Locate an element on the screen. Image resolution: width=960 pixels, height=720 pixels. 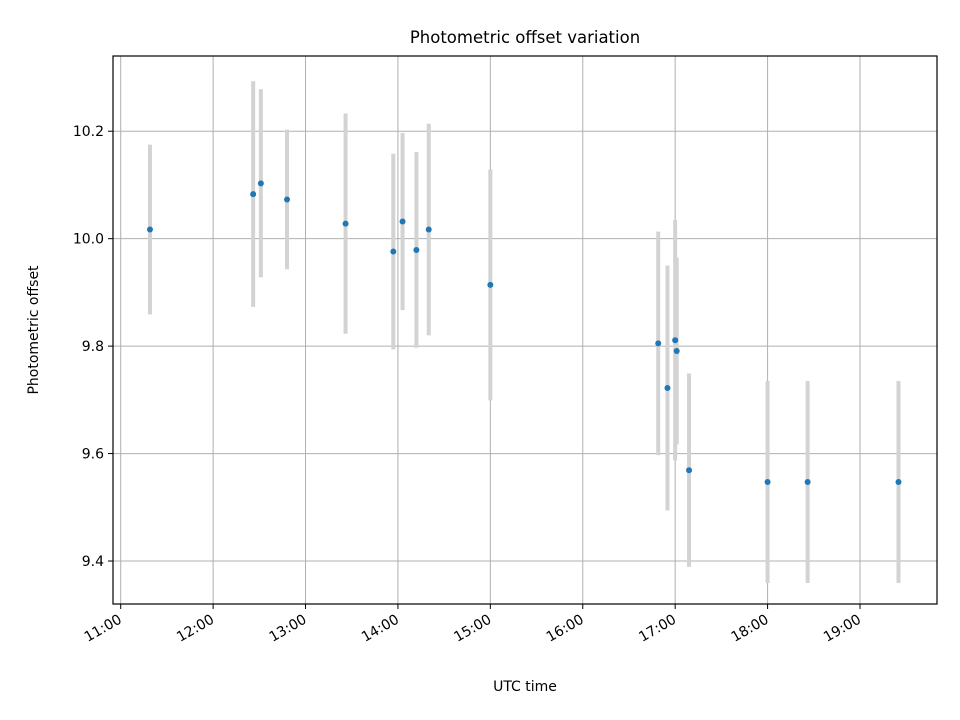
y-axis-ticks: 9.4 9.6 9.8 10.0 10.2 is located at coordinates (93, 347).